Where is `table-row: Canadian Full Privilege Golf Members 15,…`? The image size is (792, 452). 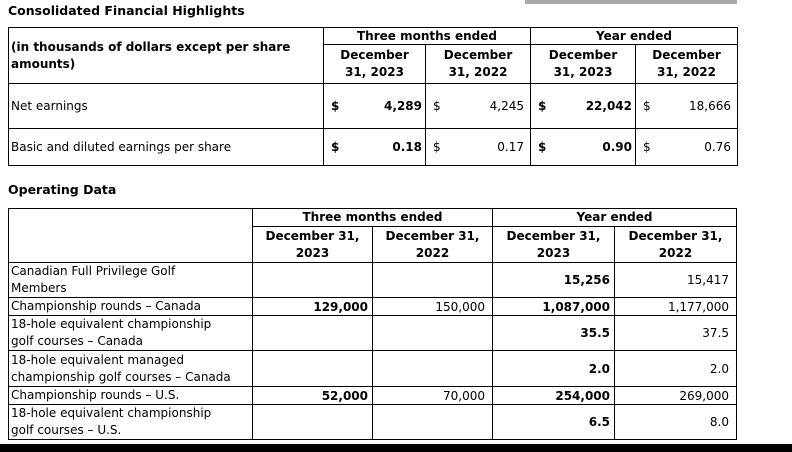
table-row: Canadian Full Privilege Golf Members 15,… is located at coordinates (373, 280).